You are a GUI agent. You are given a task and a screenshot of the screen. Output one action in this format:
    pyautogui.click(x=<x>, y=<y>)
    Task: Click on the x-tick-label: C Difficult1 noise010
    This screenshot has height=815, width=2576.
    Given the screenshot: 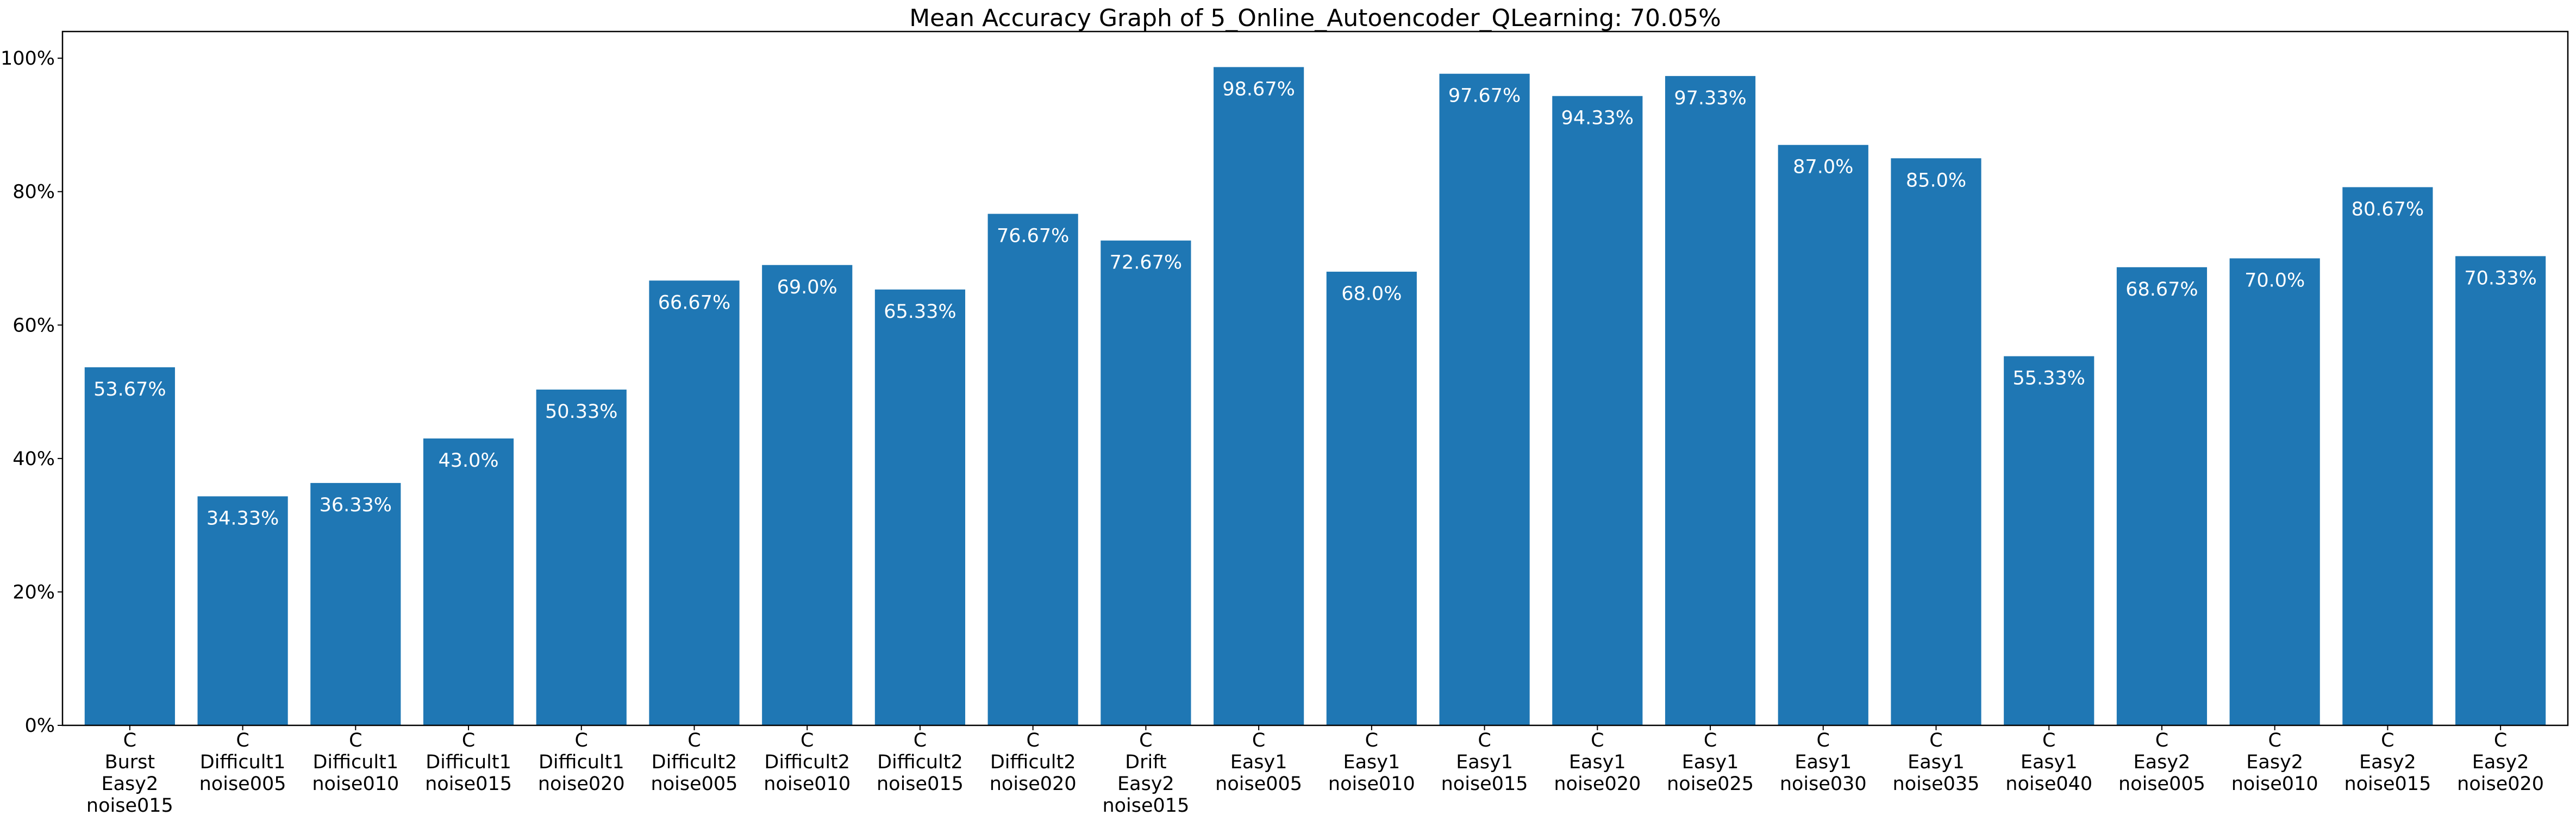 What is the action you would take?
    pyautogui.click(x=355, y=763)
    